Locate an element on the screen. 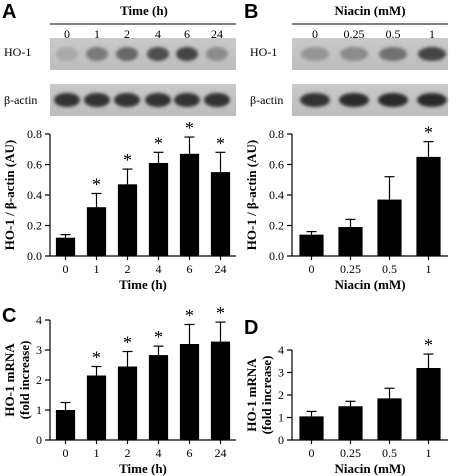 The height and width of the screenshot is (476, 474). y-axis-label-line: (fold increase) is located at coordinates (24, 380).